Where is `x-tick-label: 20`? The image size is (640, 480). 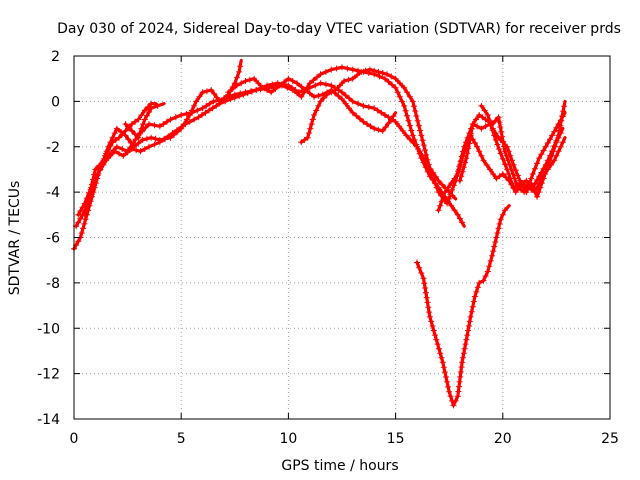 x-tick-label: 20 is located at coordinates (503, 439).